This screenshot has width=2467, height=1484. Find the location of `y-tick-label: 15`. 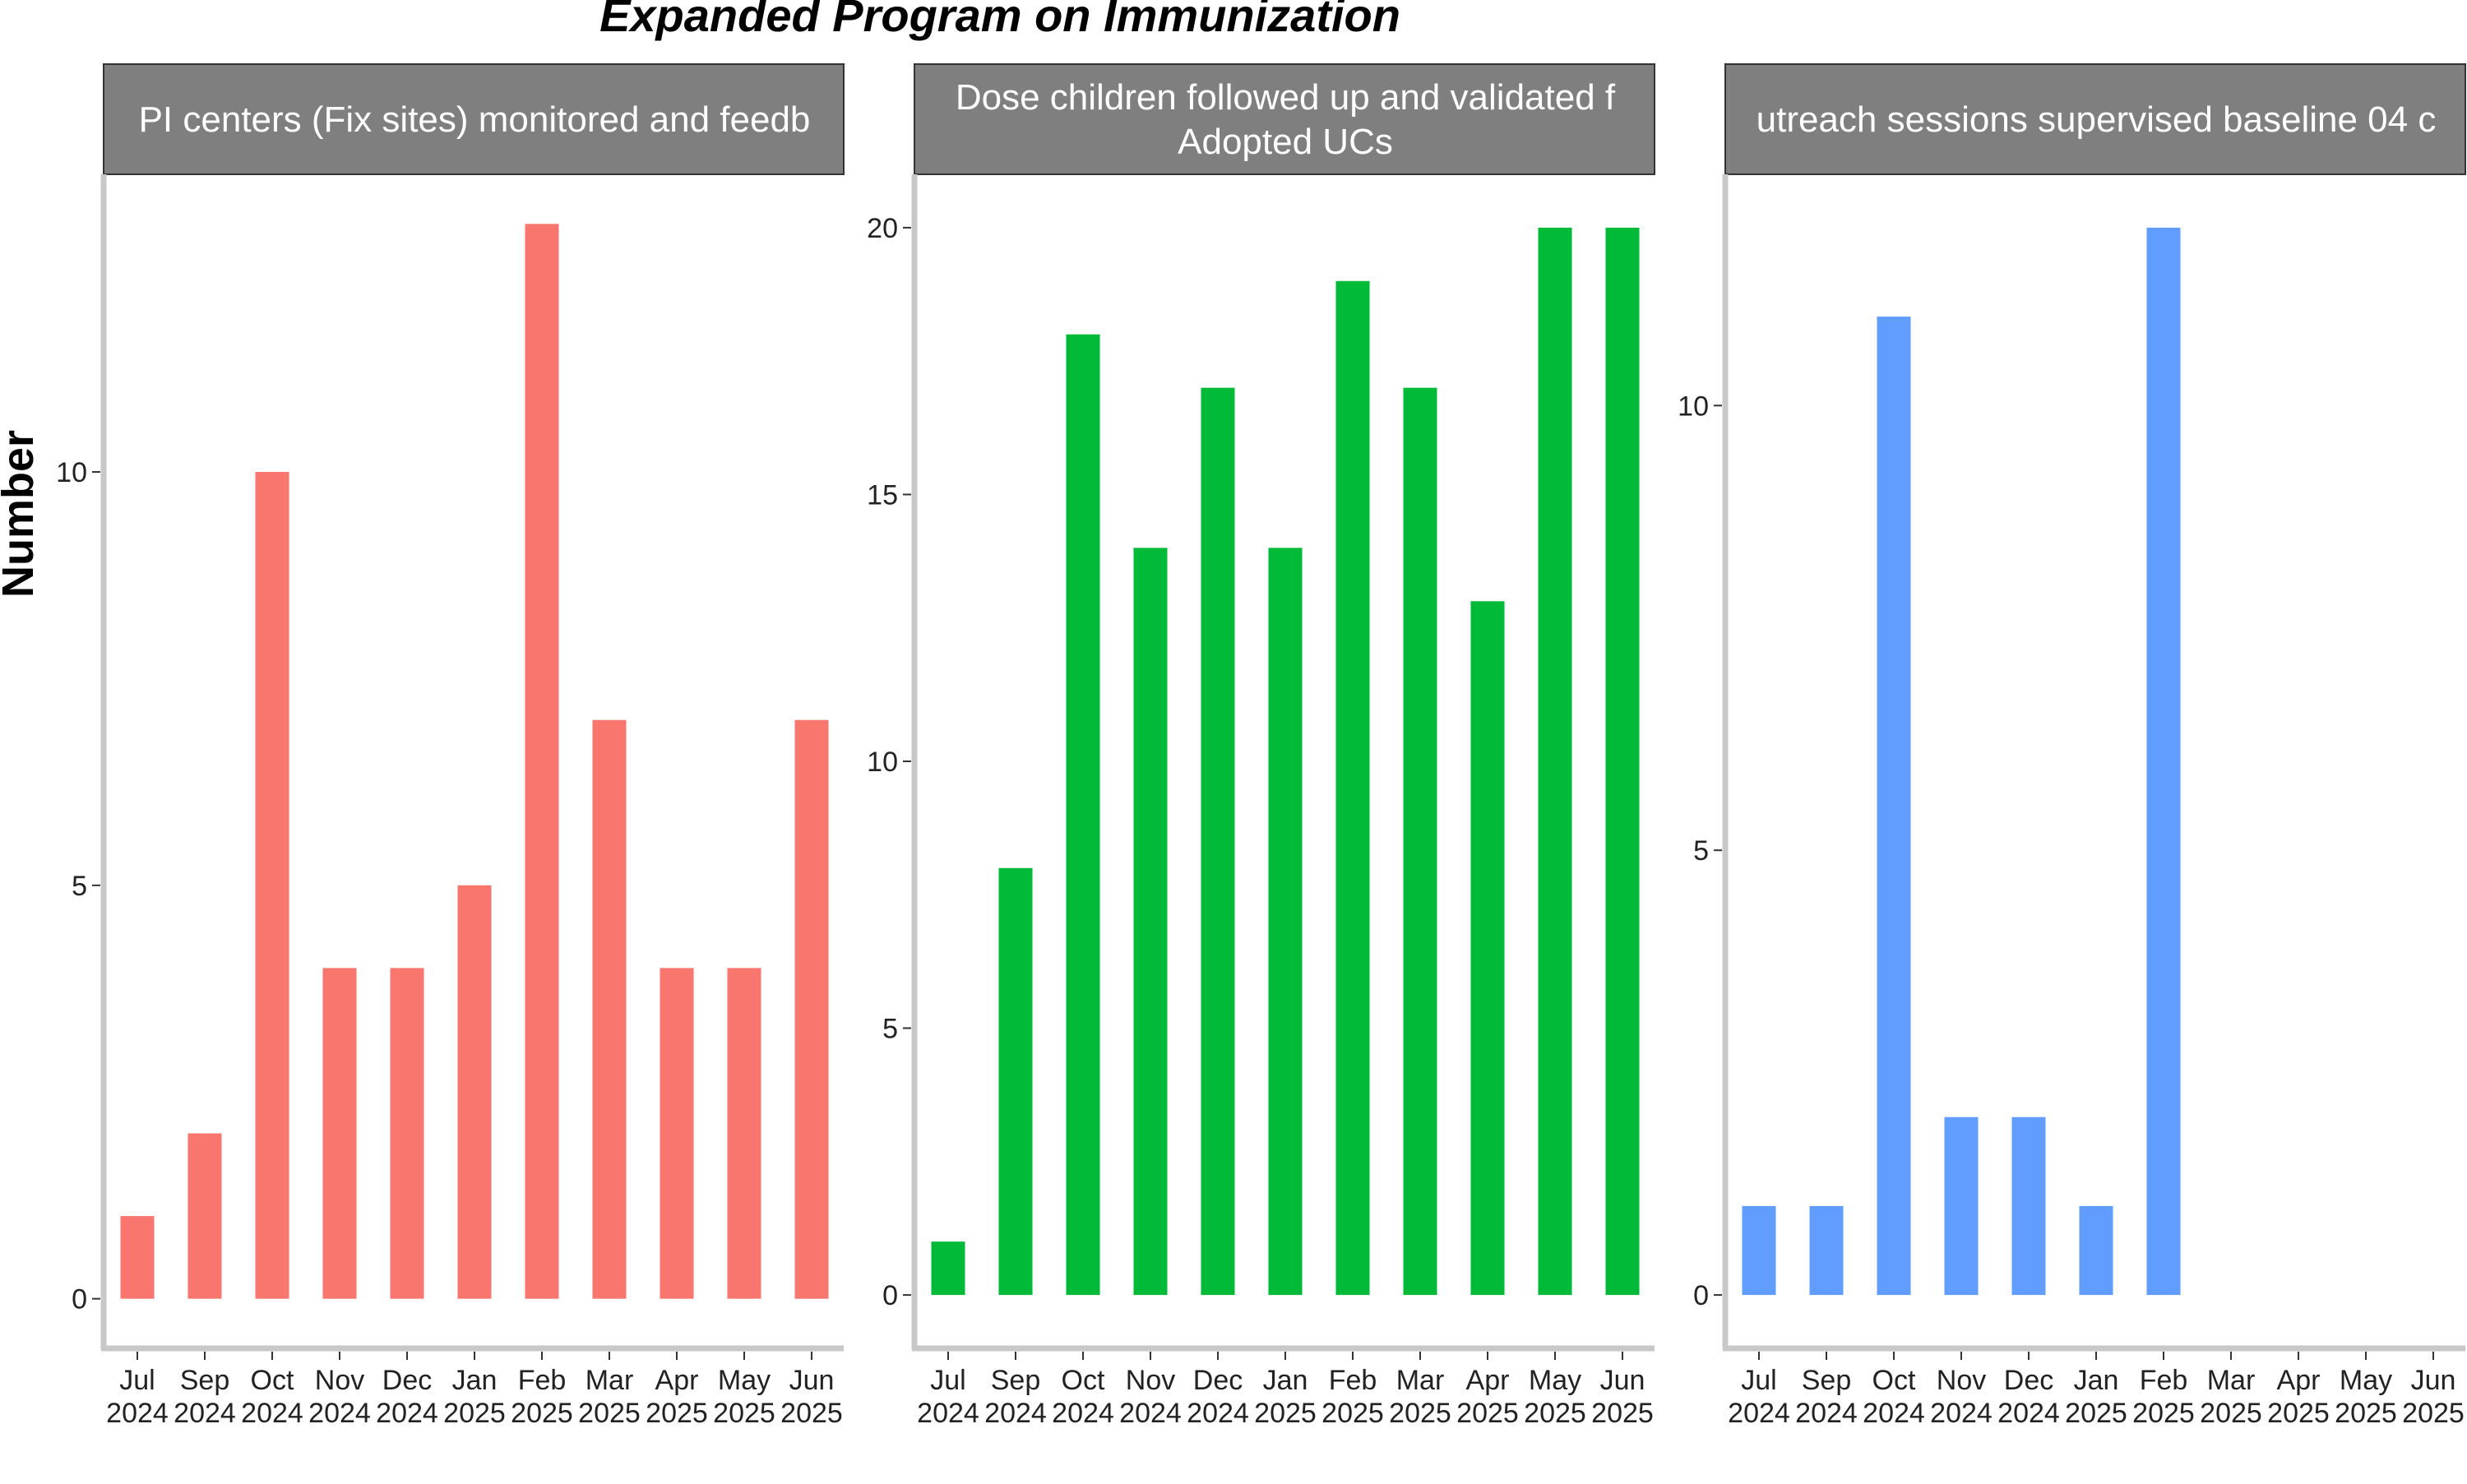

y-tick-label: 15 is located at coordinates (883, 495).